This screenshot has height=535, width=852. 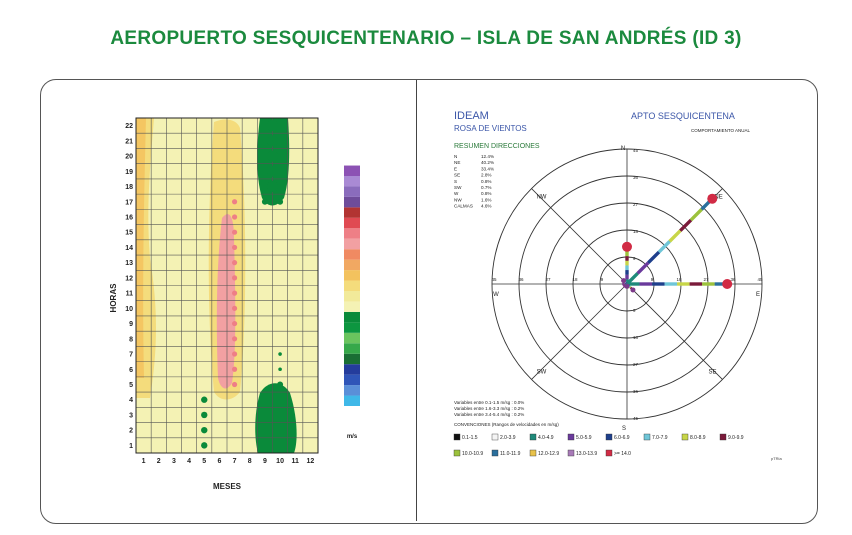 What do you see at coordinates (686, 225) in the screenshot?
I see `petal-segment` at bounding box center [686, 225].